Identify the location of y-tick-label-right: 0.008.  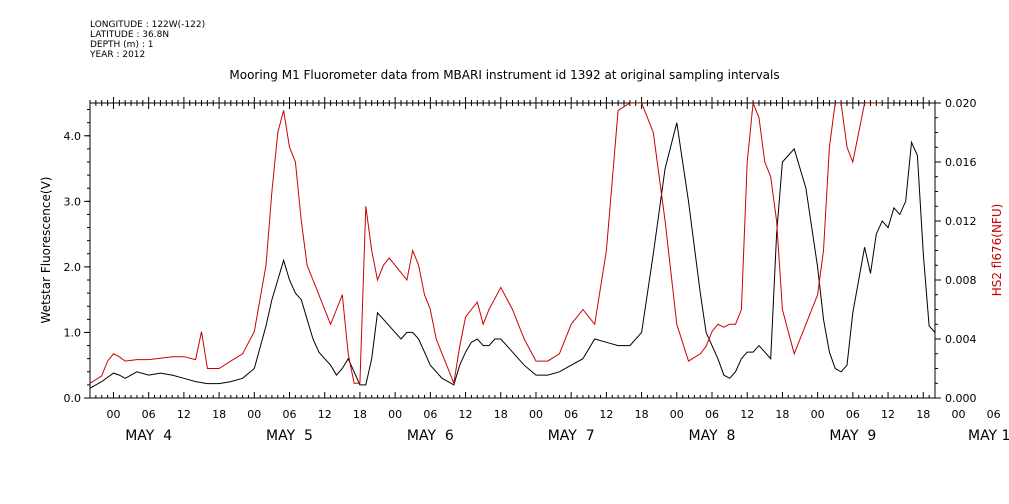
(961, 280).